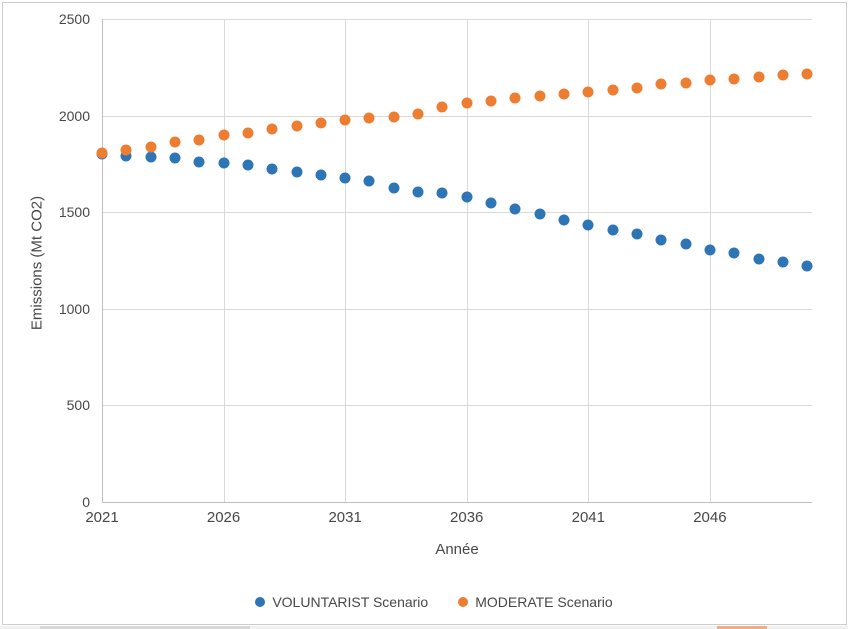  Describe the element at coordinates (345, 517) in the screenshot. I see `x-tick-label: 2031` at that location.